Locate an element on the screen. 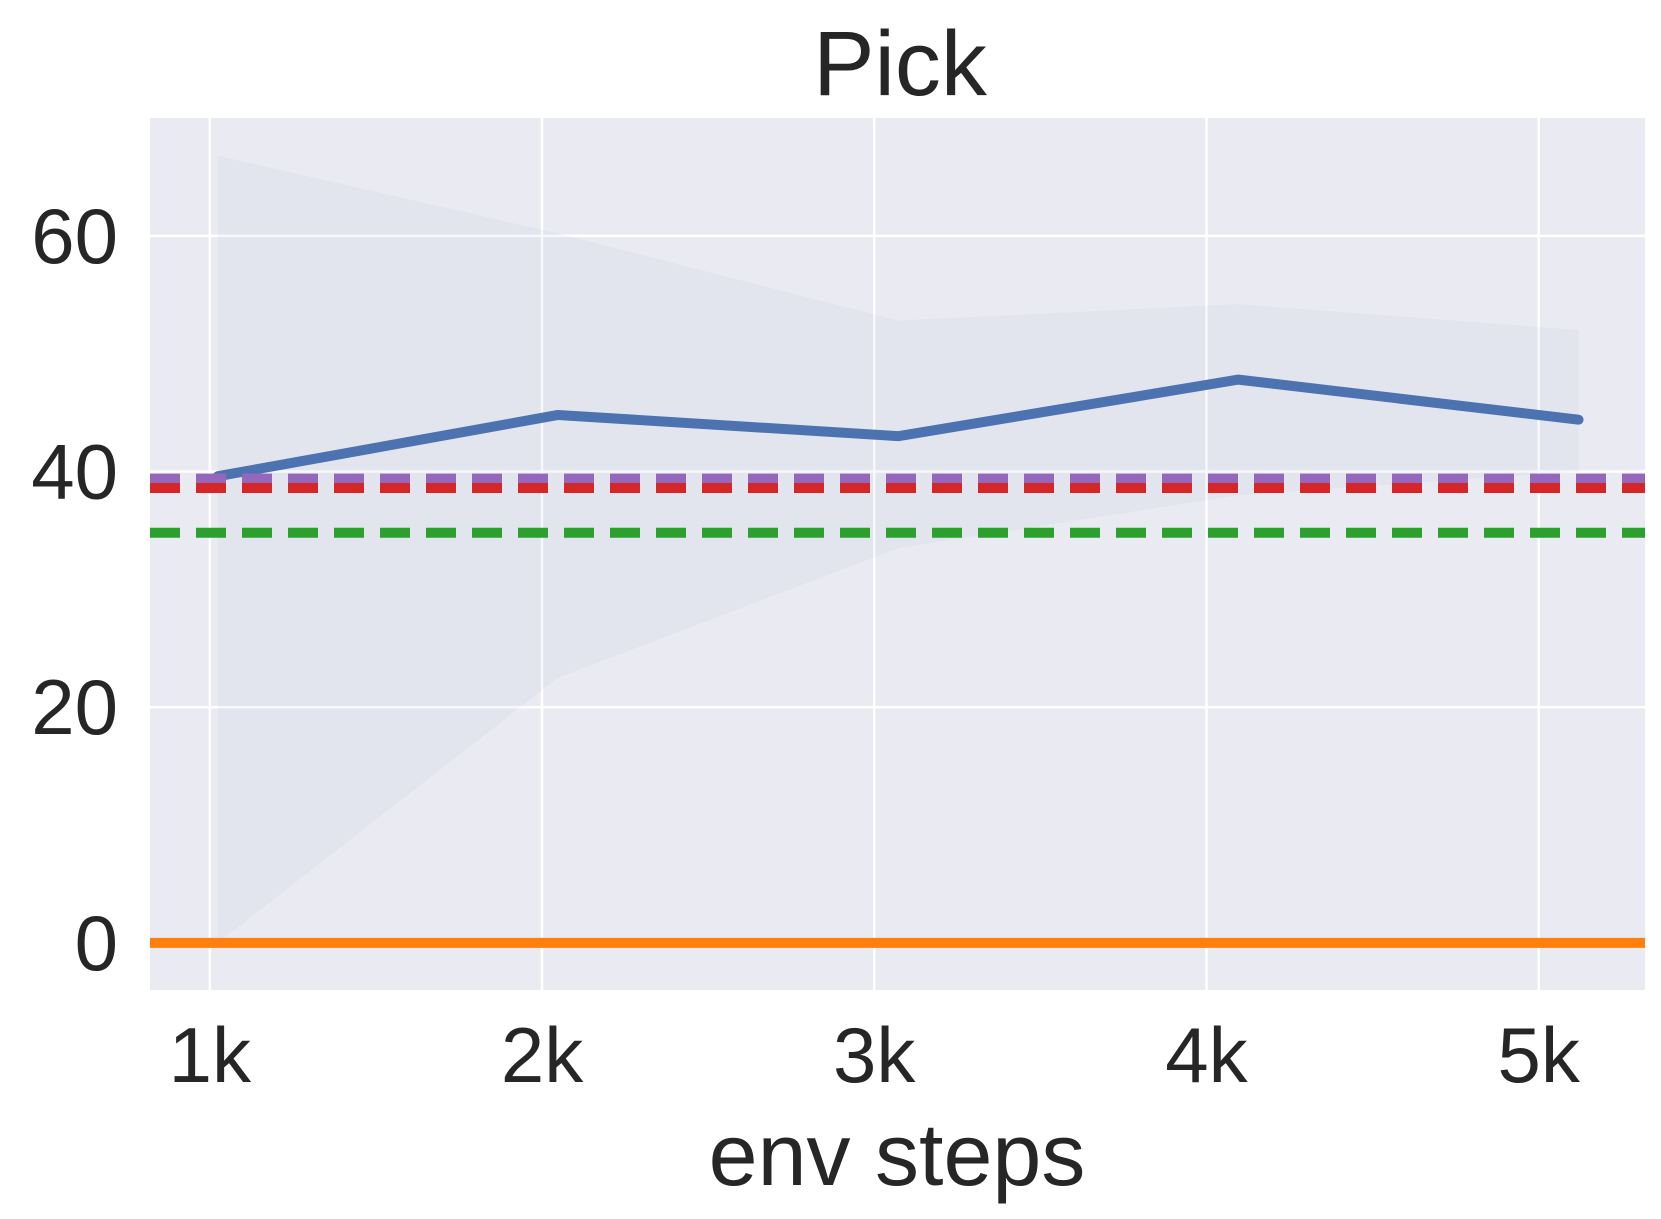 The width and height of the screenshot is (1661, 1219). x-axis-label: env steps is located at coordinates (897, 1154).